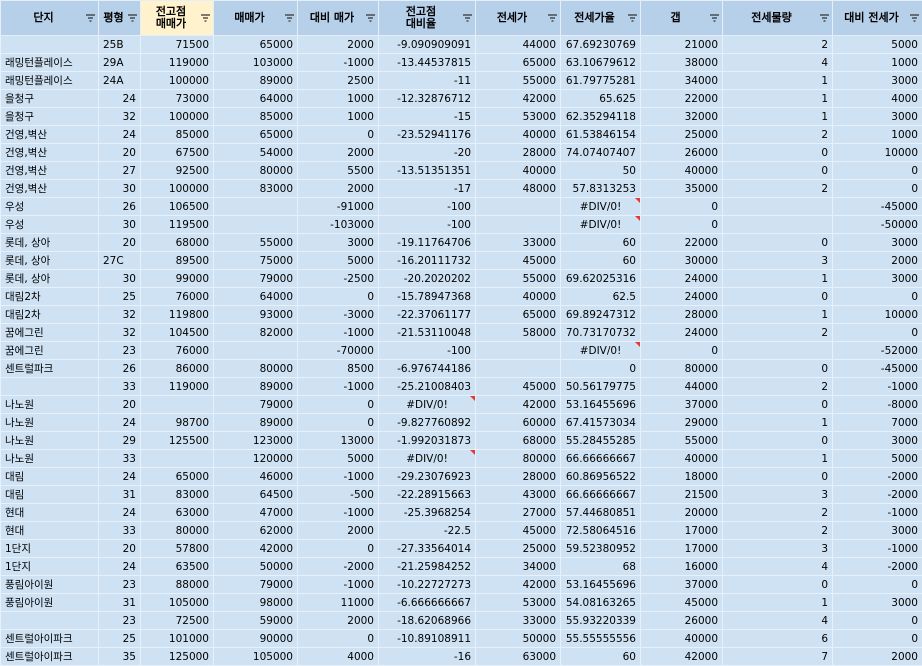 Image resolution: width=922 pixels, height=666 pixels. What do you see at coordinates (681, 242) in the screenshot?
I see `cell: 22000` at bounding box center [681, 242].